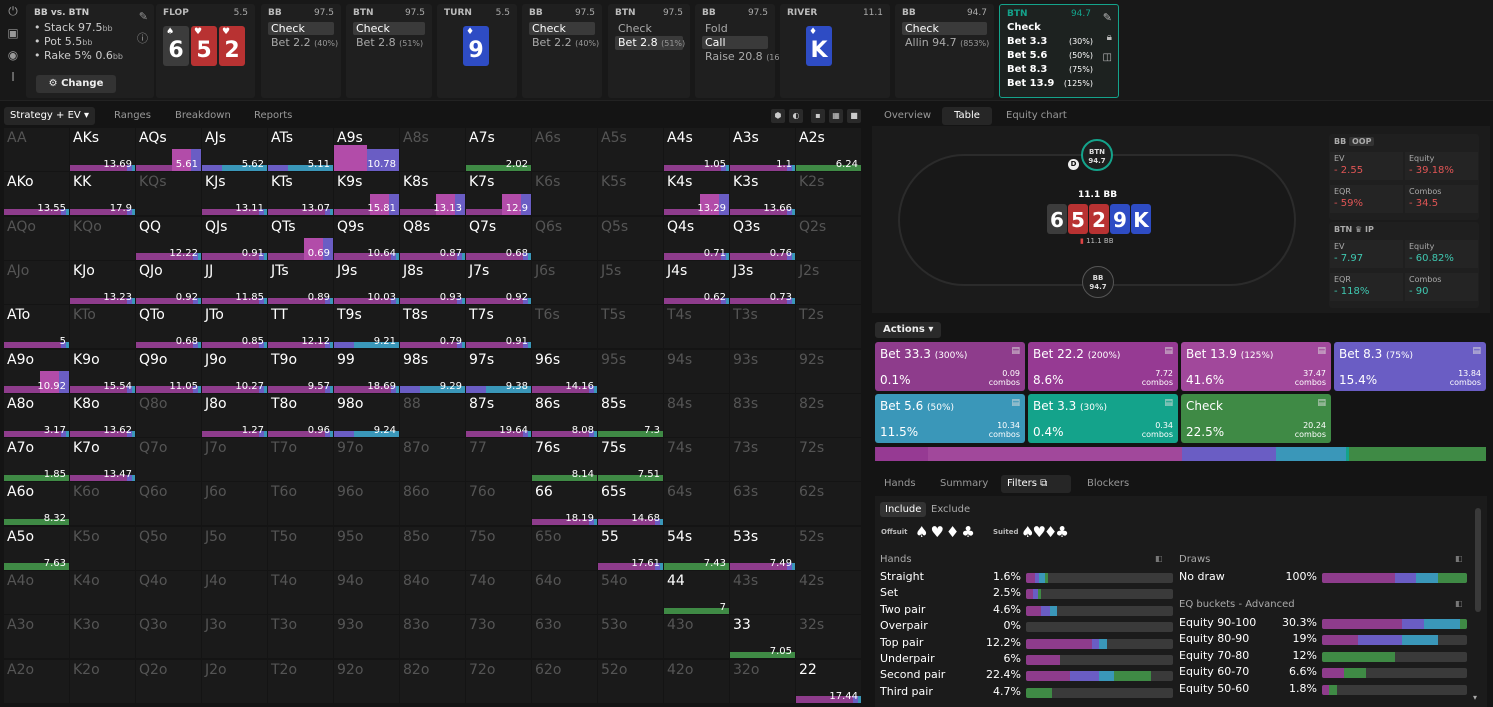  Describe the element at coordinates (498, 637) in the screenshot. I see `hand-cell: 73o` at that location.